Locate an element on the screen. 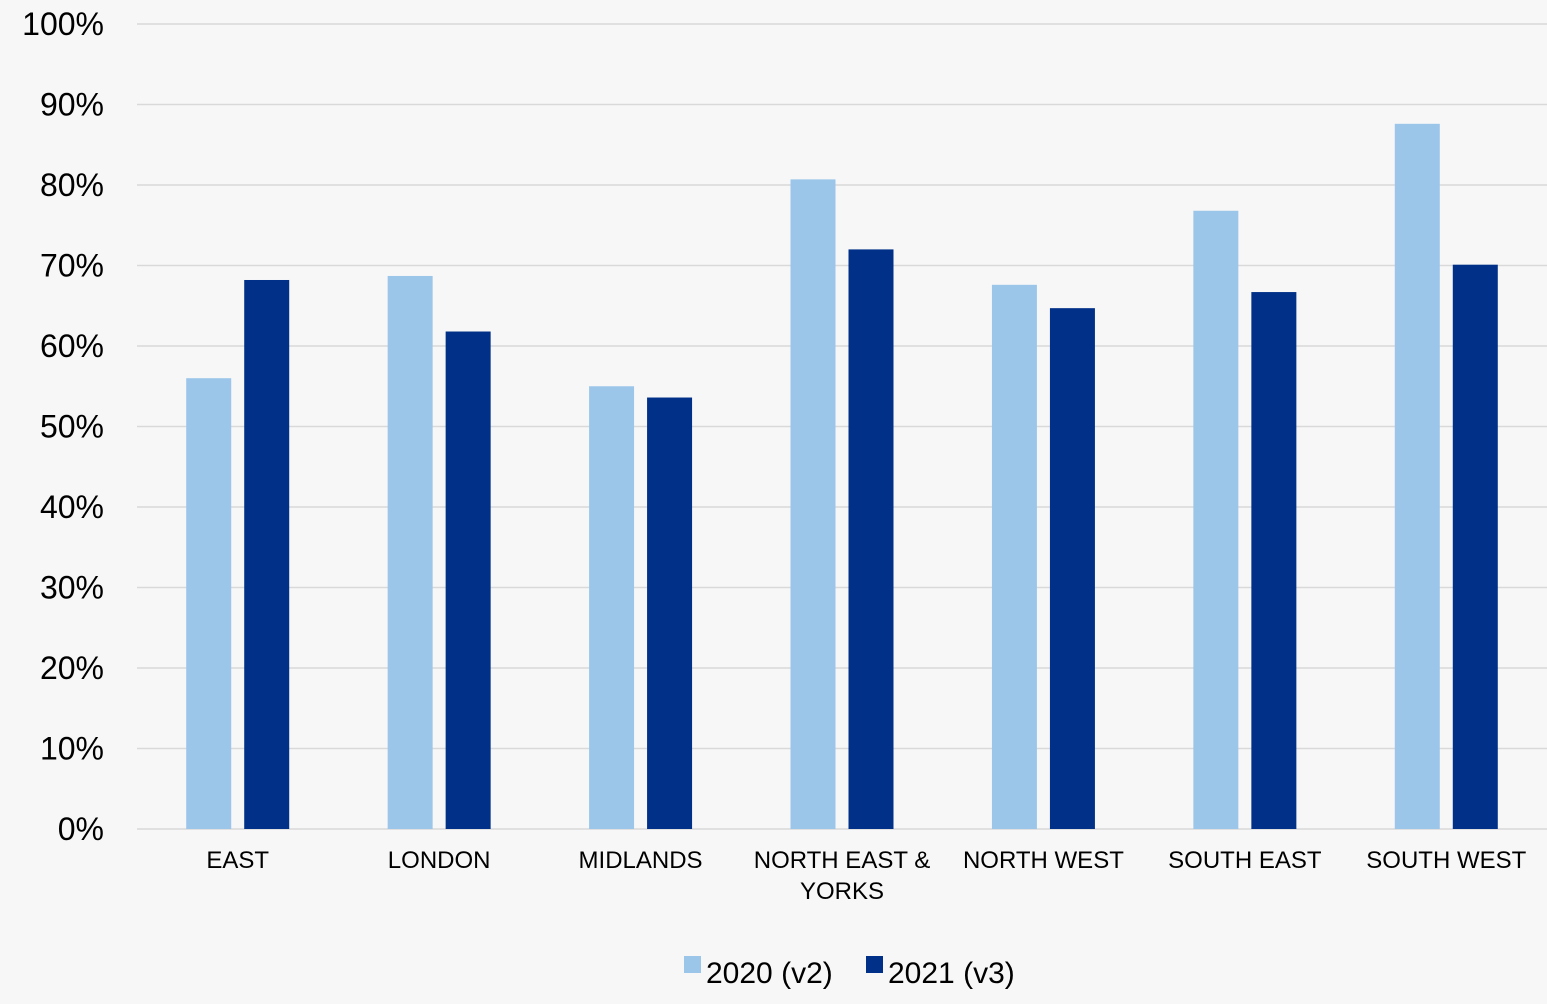  y-tick-label: 90% is located at coordinates (72, 105).